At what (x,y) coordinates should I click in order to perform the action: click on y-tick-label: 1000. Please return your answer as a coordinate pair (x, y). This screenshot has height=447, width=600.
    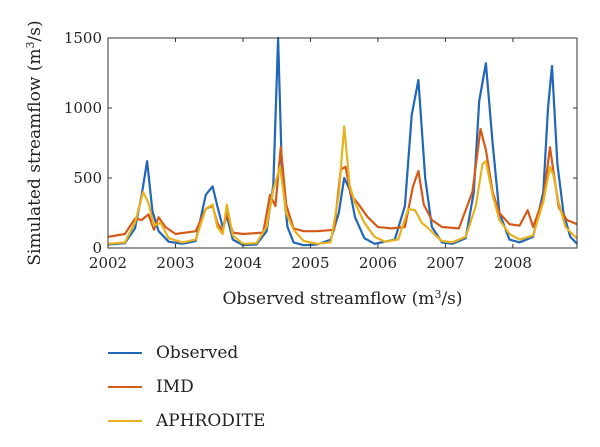
    Looking at the image, I should click on (83, 108).